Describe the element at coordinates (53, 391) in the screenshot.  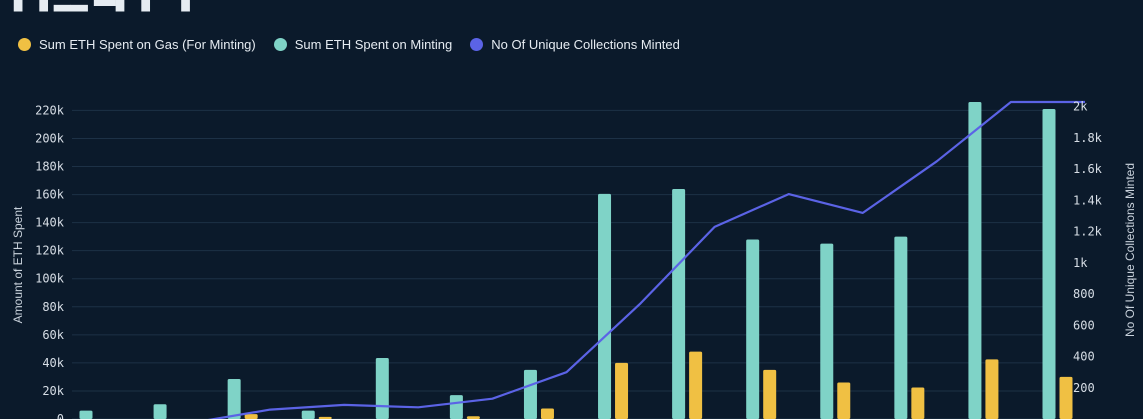
I see `y-tick-label: 20k` at that location.